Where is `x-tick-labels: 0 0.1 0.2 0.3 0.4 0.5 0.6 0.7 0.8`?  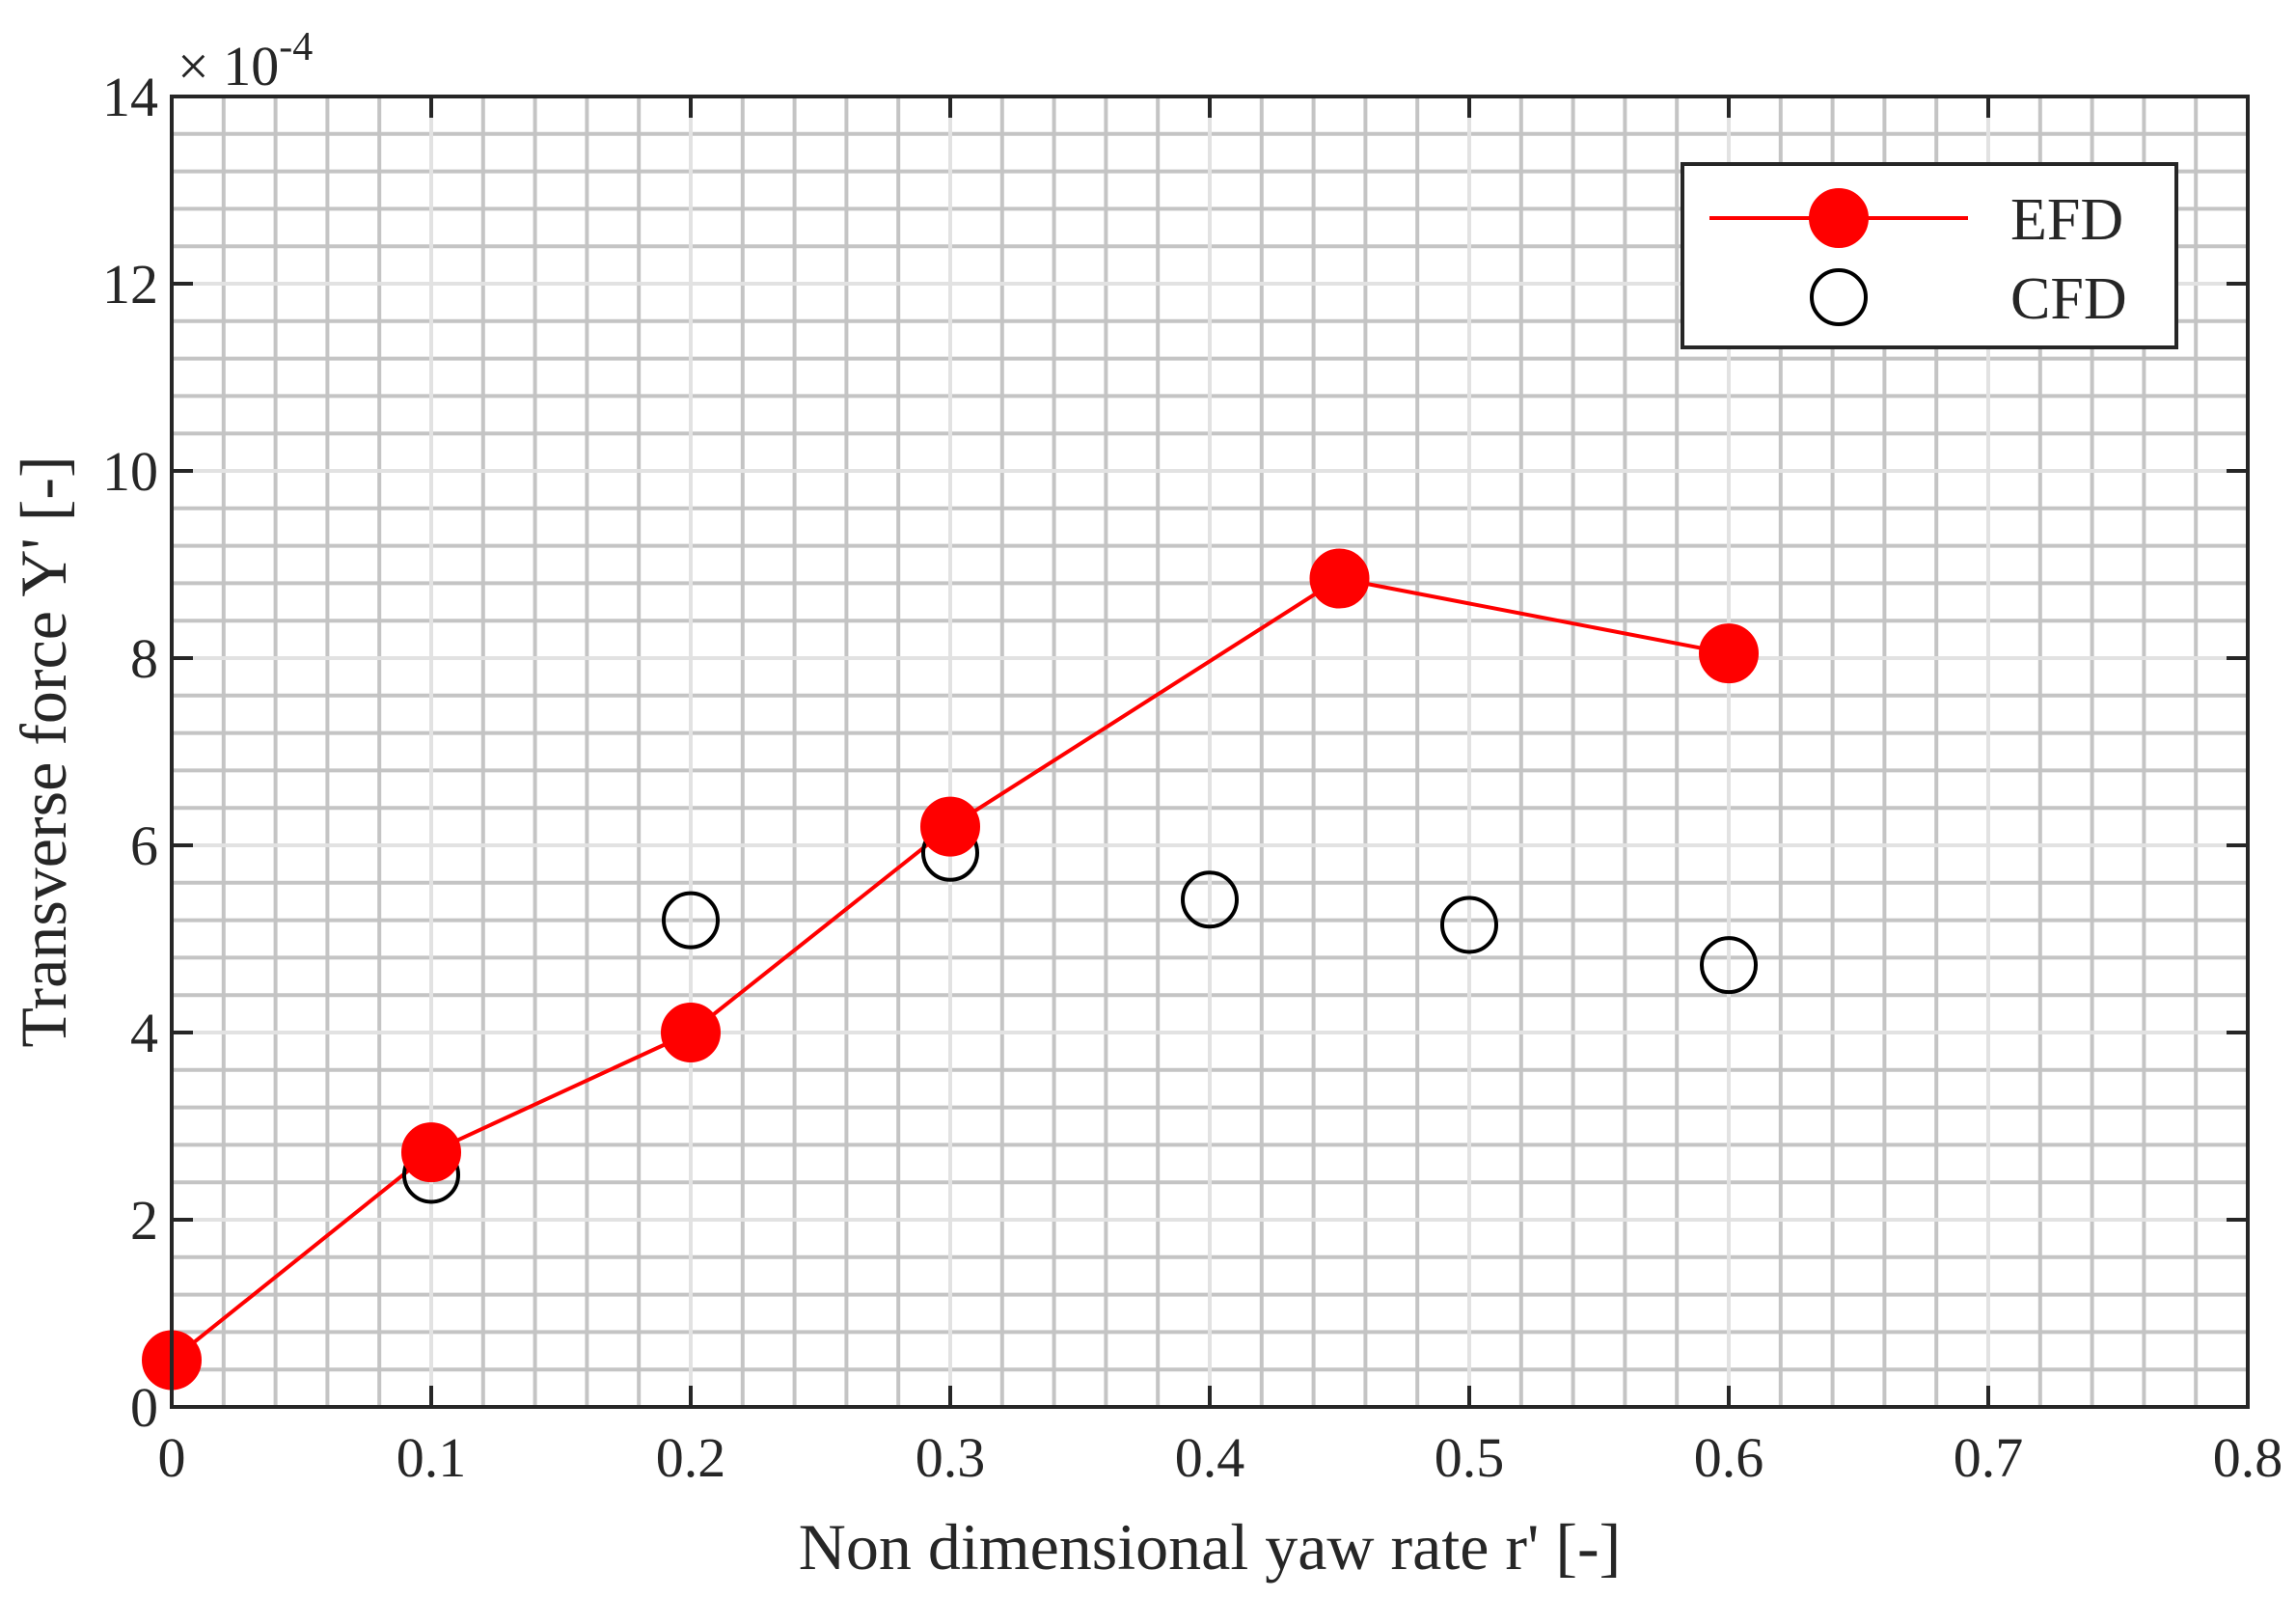 x-tick-labels: 0 0.1 0.2 0.3 0.4 0.5 0.6 0.7 0.8 is located at coordinates (1220, 1457).